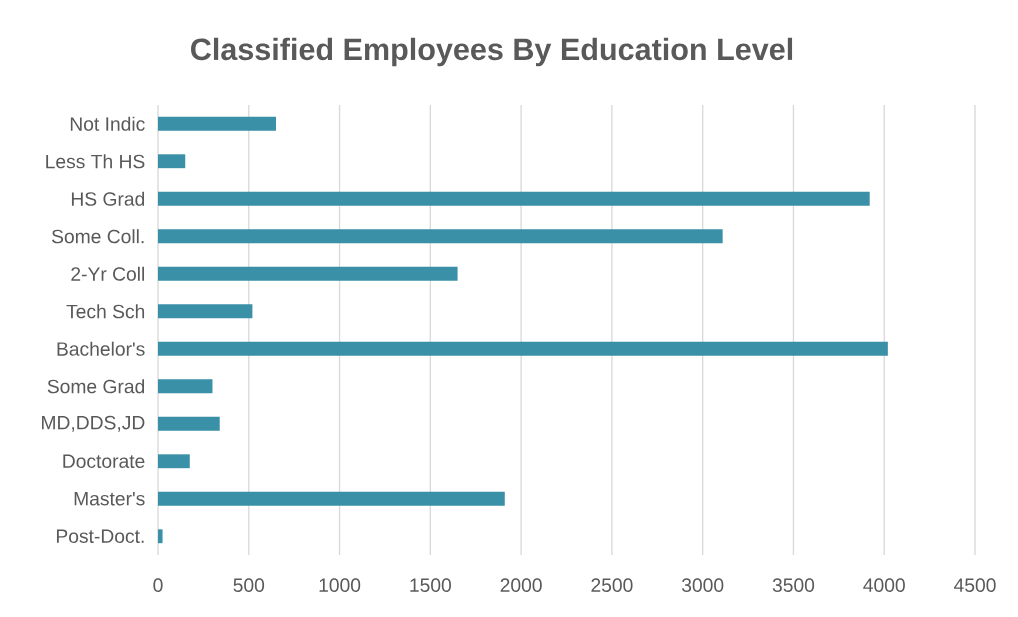  I want to click on x-tick-label: 3000, so click(702, 585).